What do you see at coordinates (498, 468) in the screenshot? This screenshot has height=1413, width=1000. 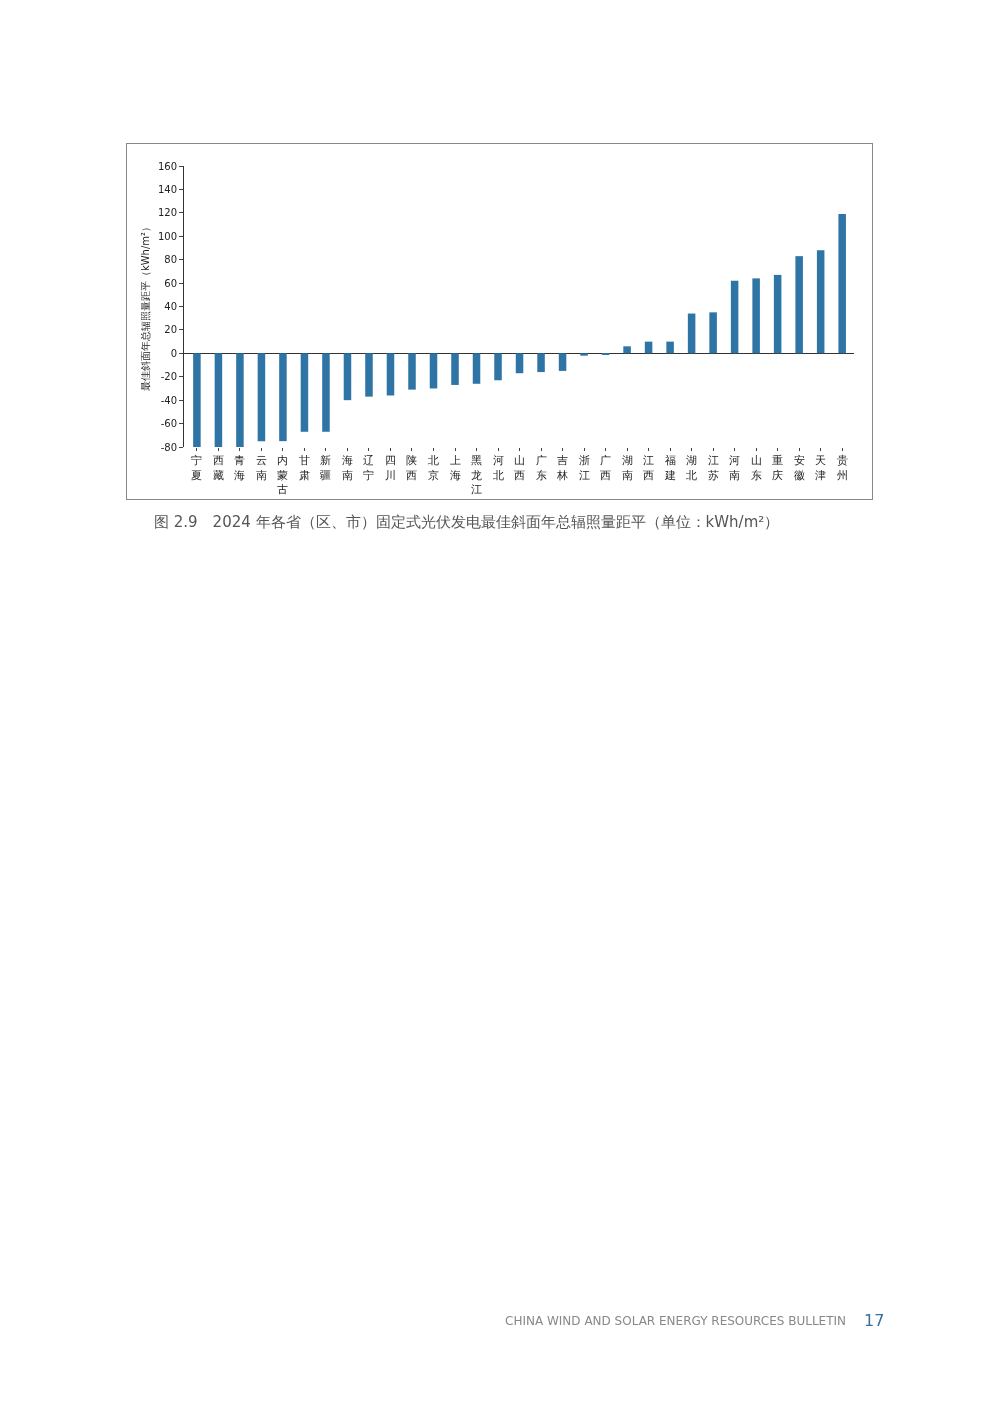 I see `x-tick-label: 河北` at bounding box center [498, 468].